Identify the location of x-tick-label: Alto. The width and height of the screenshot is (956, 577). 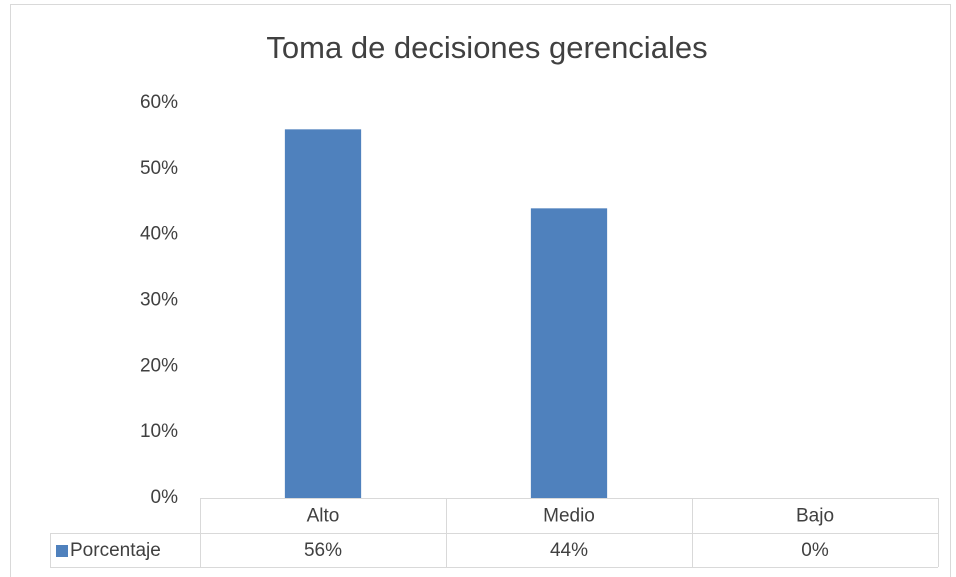
(323, 516).